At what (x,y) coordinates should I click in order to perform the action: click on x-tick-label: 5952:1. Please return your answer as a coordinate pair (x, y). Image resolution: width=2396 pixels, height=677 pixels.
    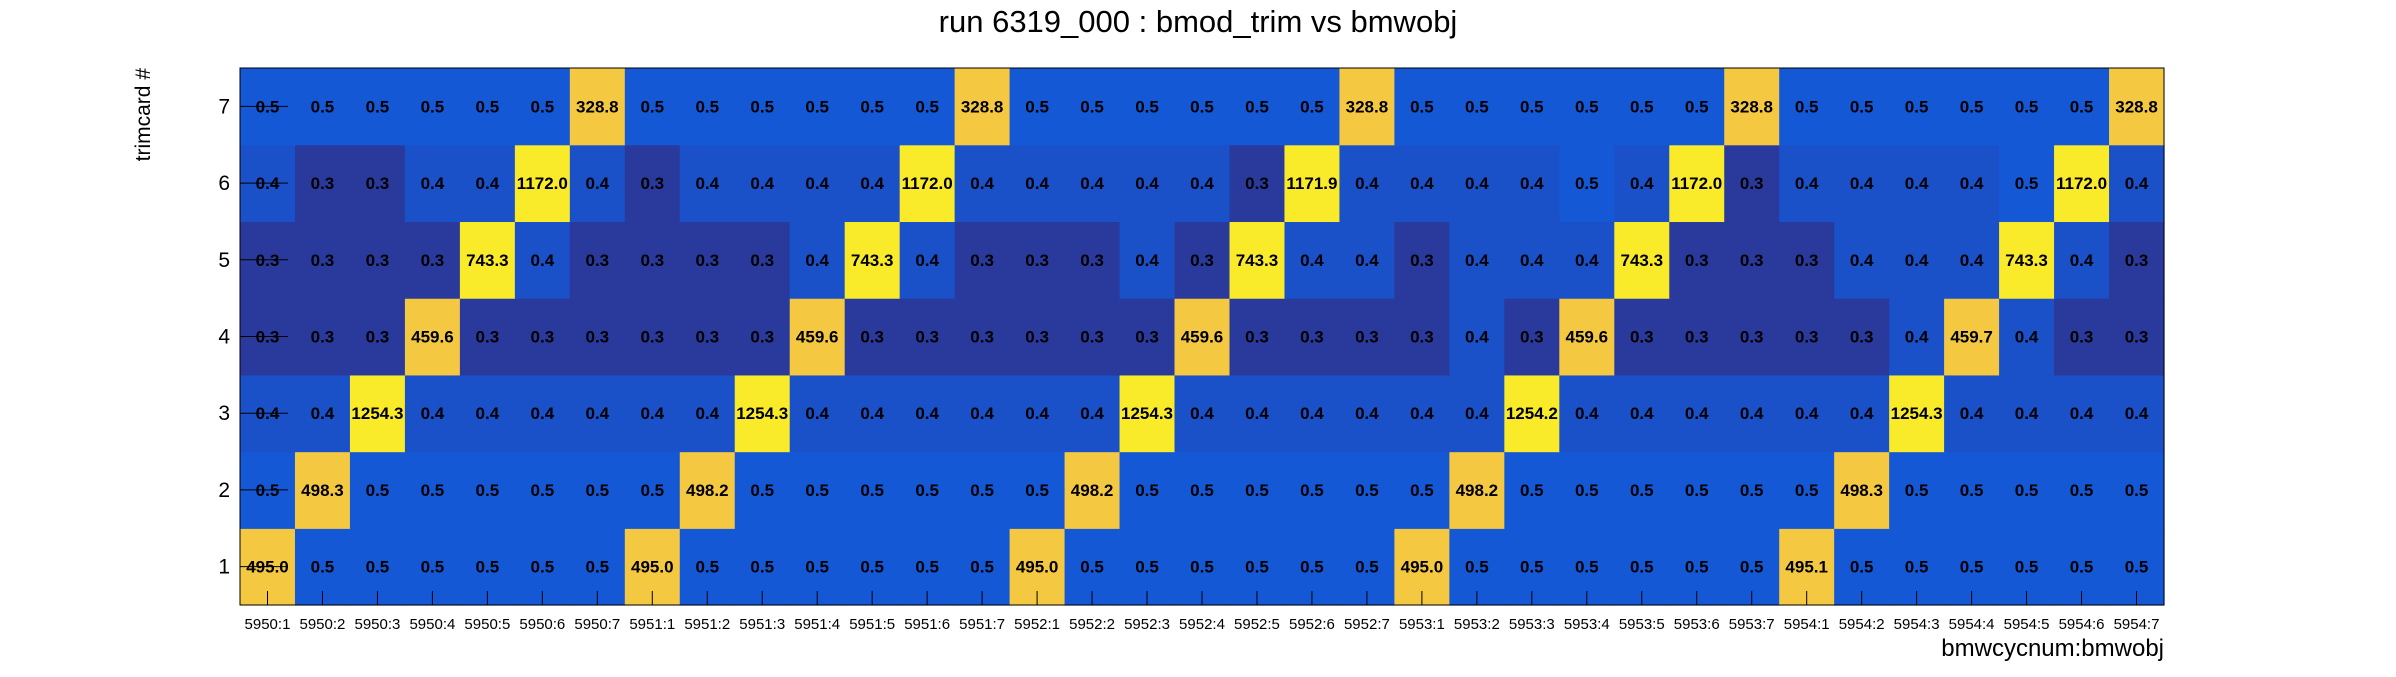
    Looking at the image, I should click on (1037, 624).